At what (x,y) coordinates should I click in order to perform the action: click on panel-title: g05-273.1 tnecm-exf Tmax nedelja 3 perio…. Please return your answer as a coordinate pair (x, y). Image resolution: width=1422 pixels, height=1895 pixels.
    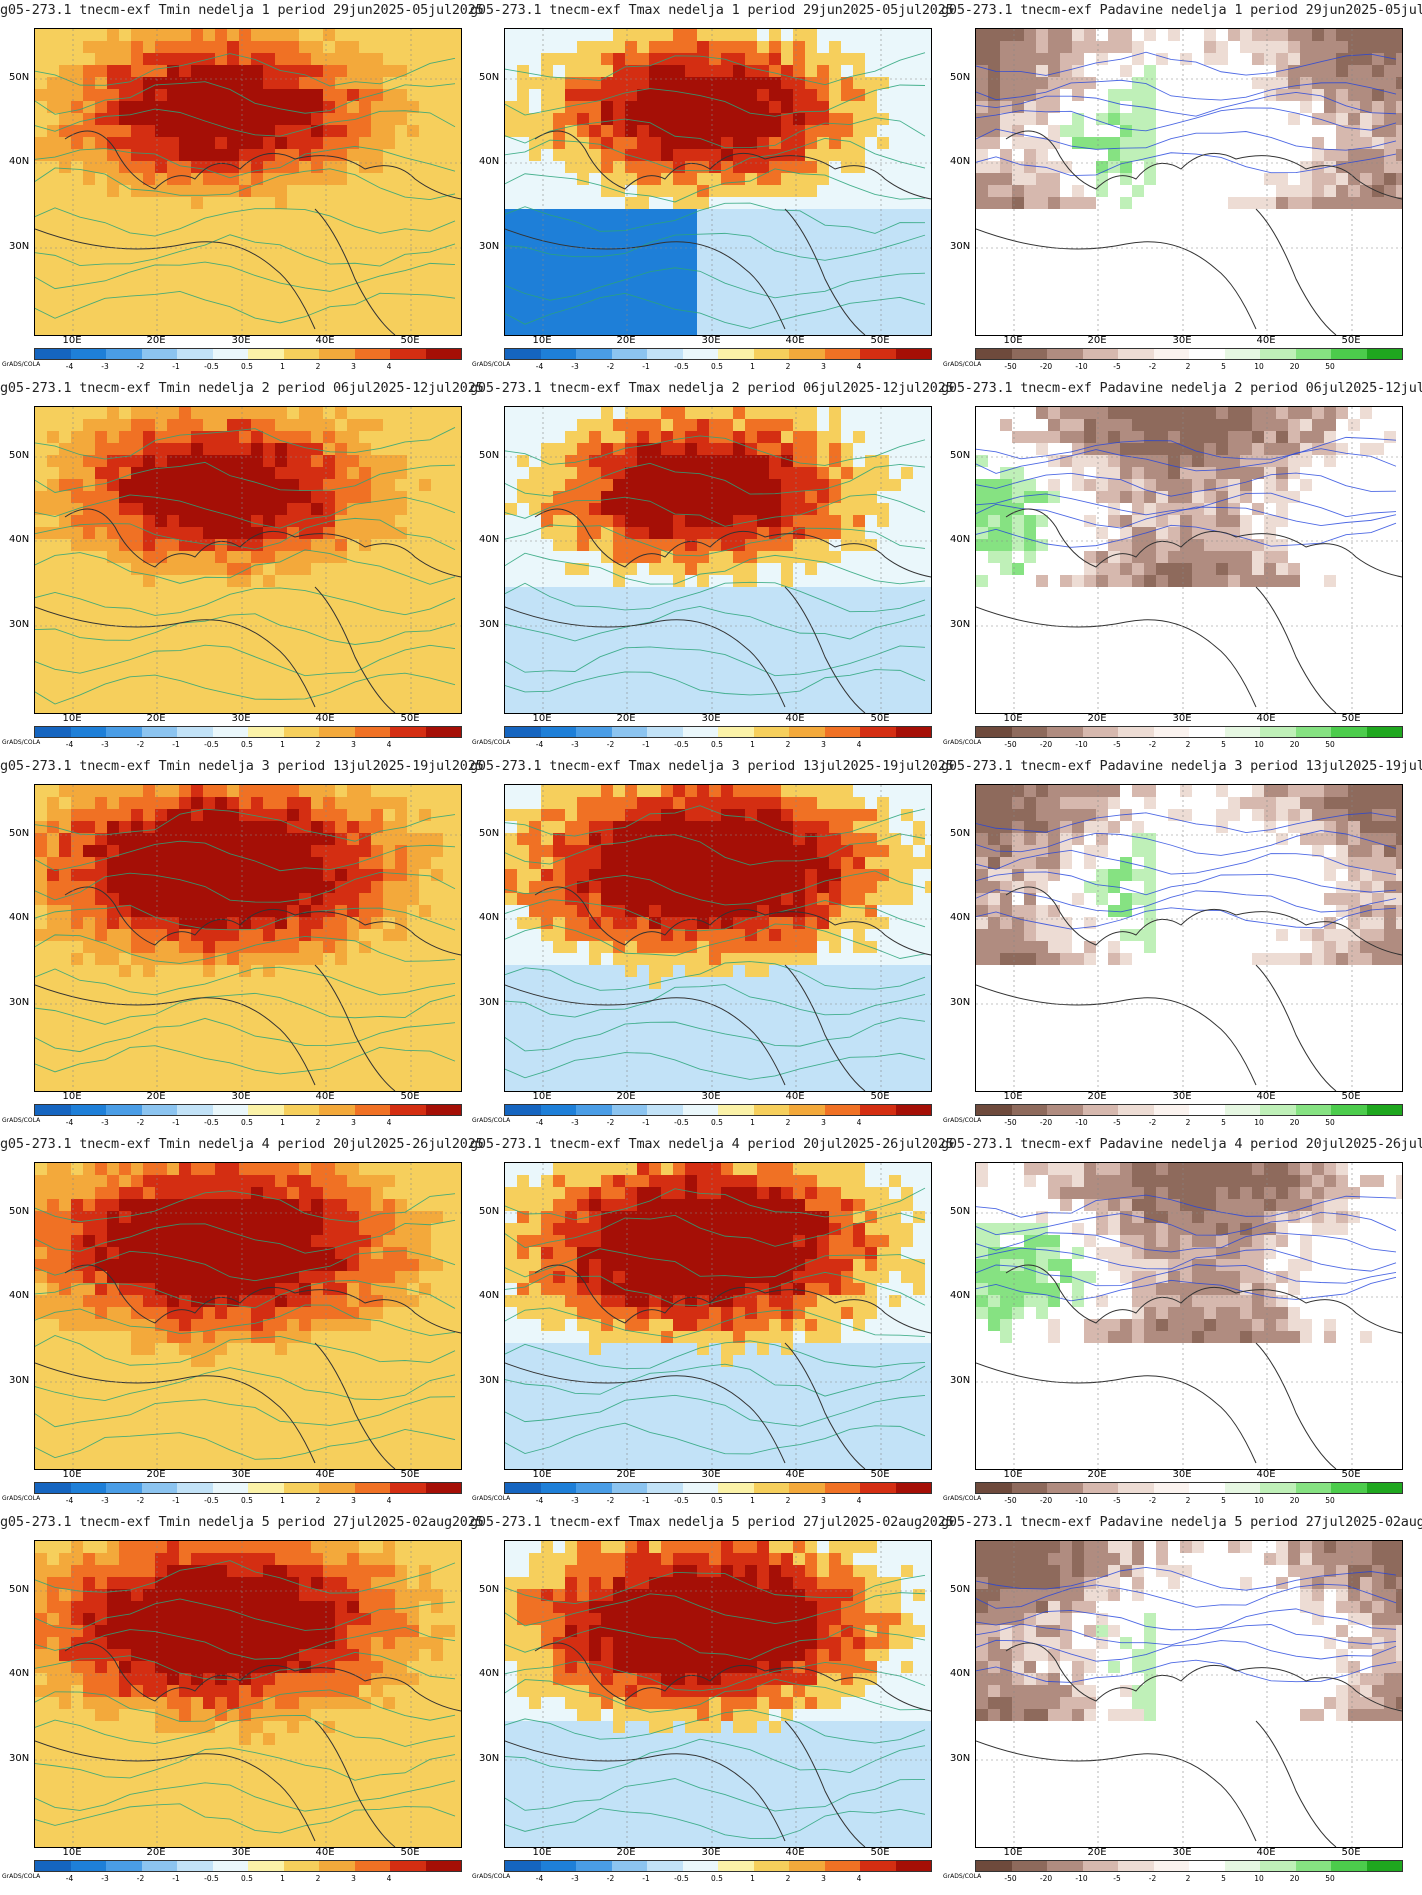
    Looking at the image, I should click on (712, 766).